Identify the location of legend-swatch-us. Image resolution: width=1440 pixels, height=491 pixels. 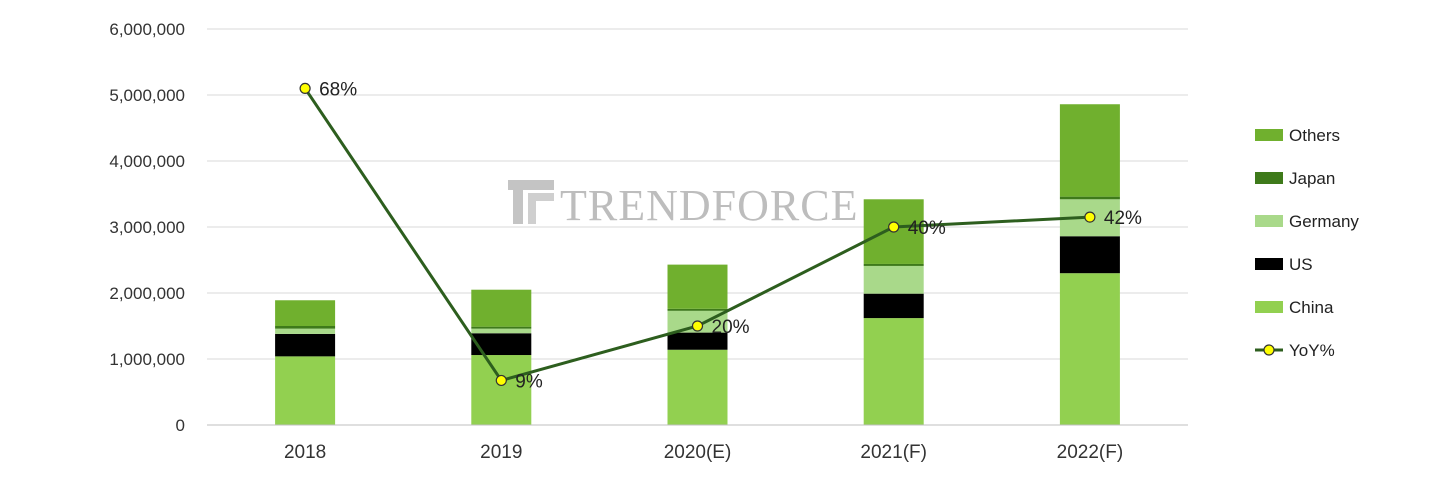
(1269, 264).